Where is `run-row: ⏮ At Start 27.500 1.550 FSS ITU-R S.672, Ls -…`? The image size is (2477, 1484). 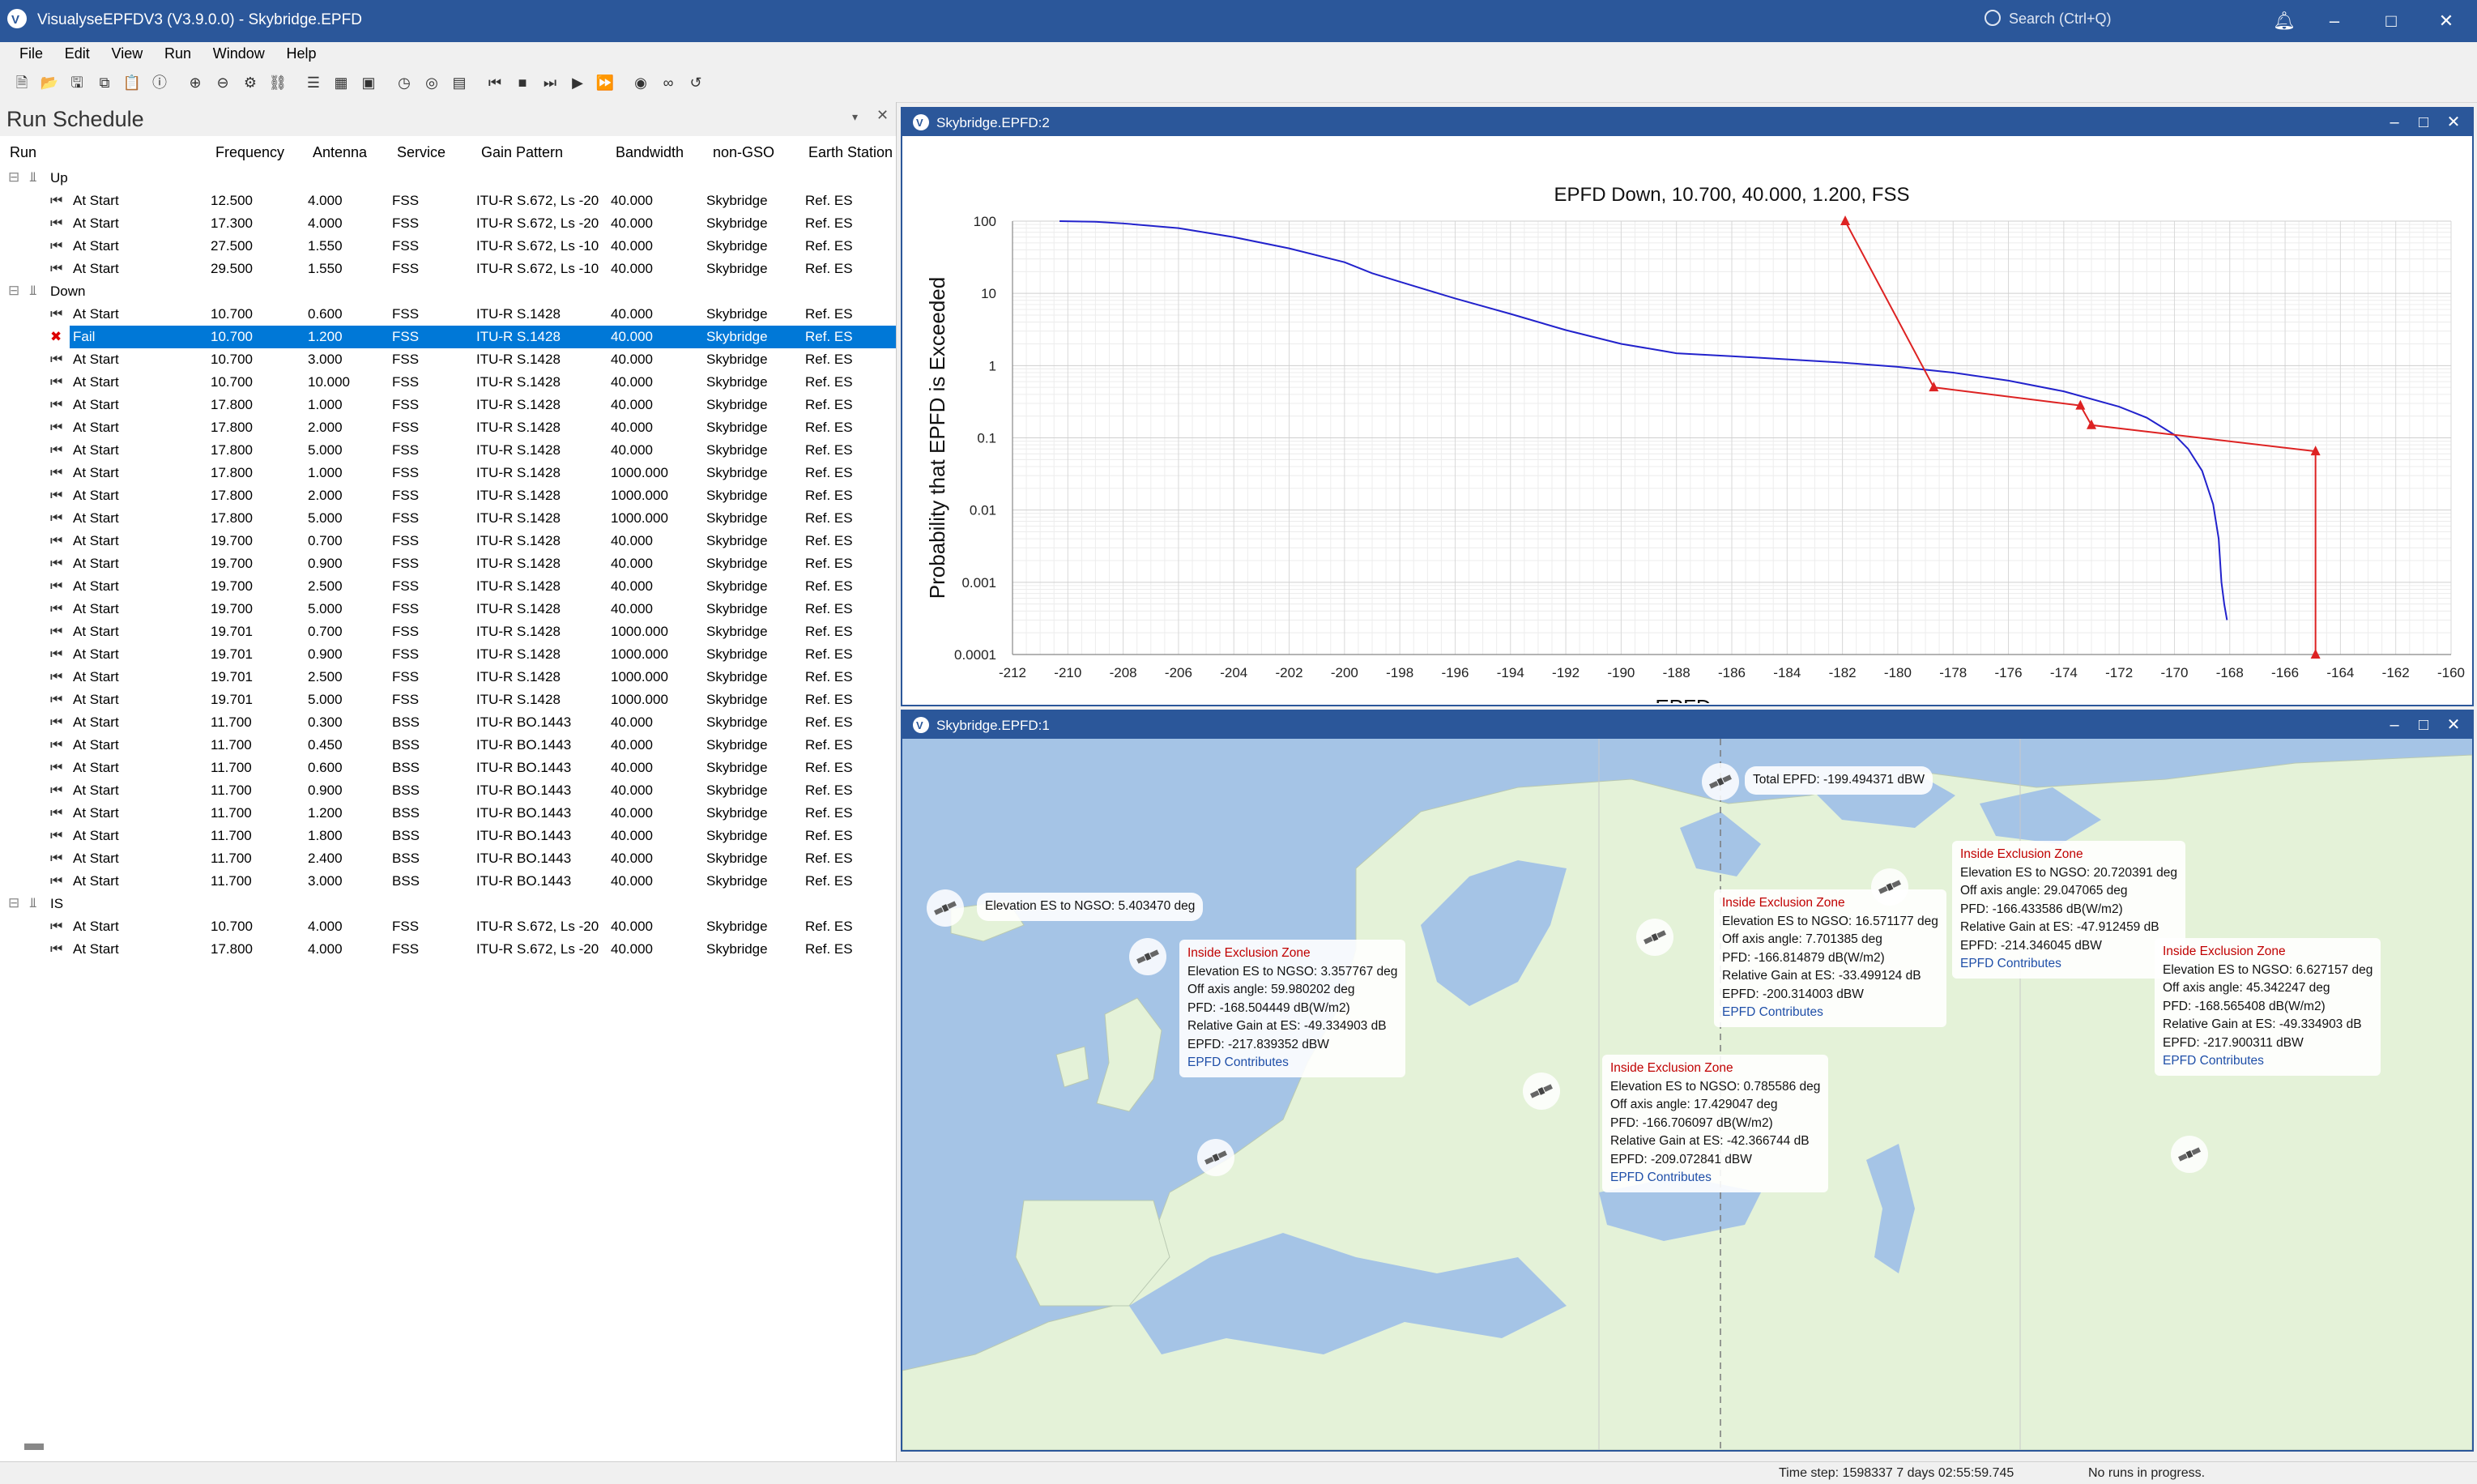
run-row: ⏮ At Start 27.500 1.550 FSS ITU-R S.672, Ls -… is located at coordinates (448, 246).